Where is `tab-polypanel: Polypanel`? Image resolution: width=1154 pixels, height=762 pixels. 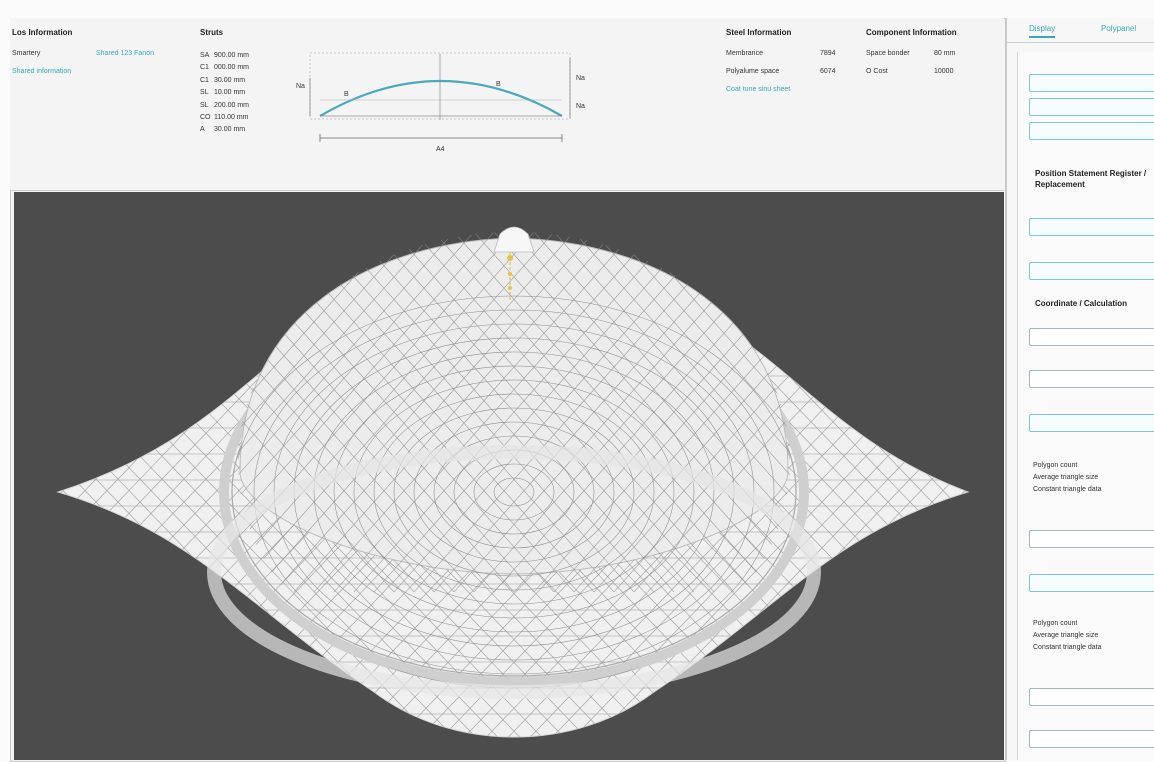
tab-polypanel: Polypanel is located at coordinates (1119, 28).